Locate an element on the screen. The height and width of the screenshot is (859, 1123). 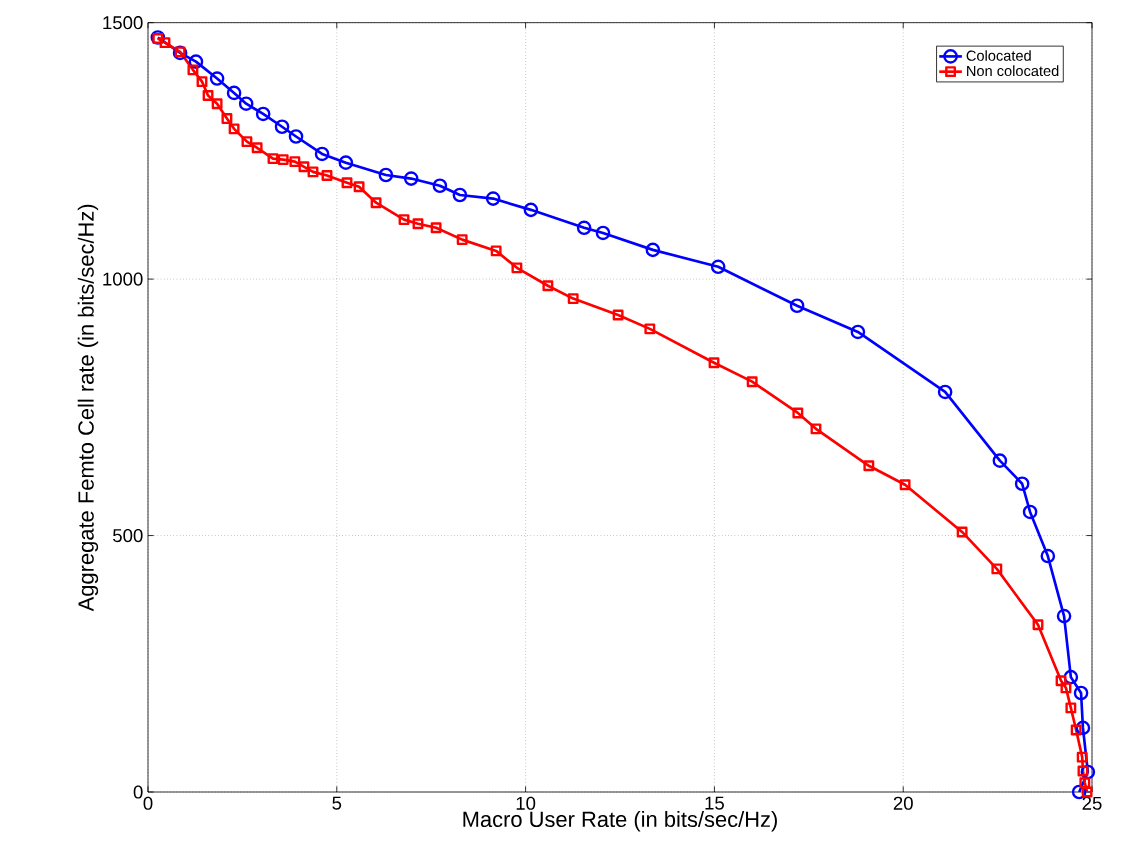
x-tick-label: 20 is located at coordinates (903, 803).